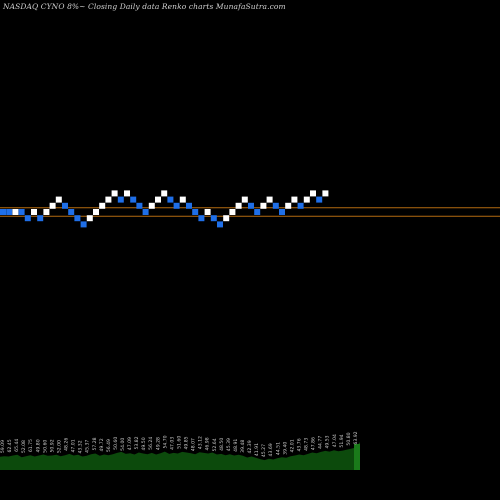  Describe the element at coordinates (194, 444) in the screenshot. I see `volume-value-label: 48.07` at that location.